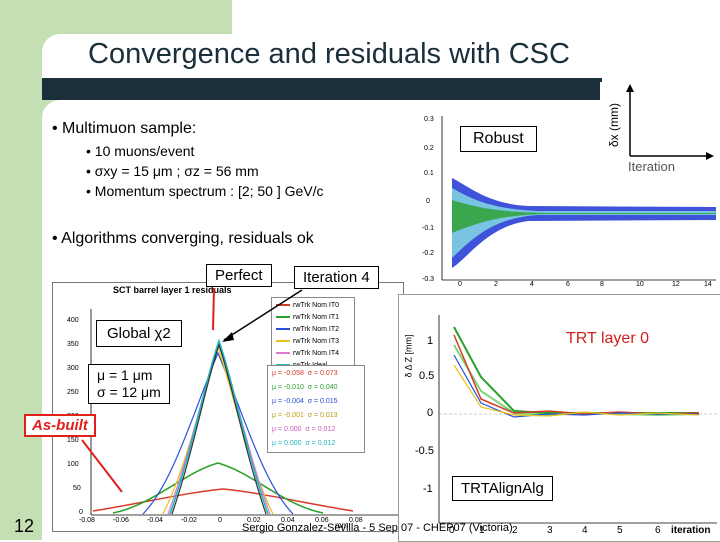 The width and height of the screenshot is (720, 542). Describe the element at coordinates (322, 387) in the screenshot. I see `stat-sigma: σ = 0.040` at that location.